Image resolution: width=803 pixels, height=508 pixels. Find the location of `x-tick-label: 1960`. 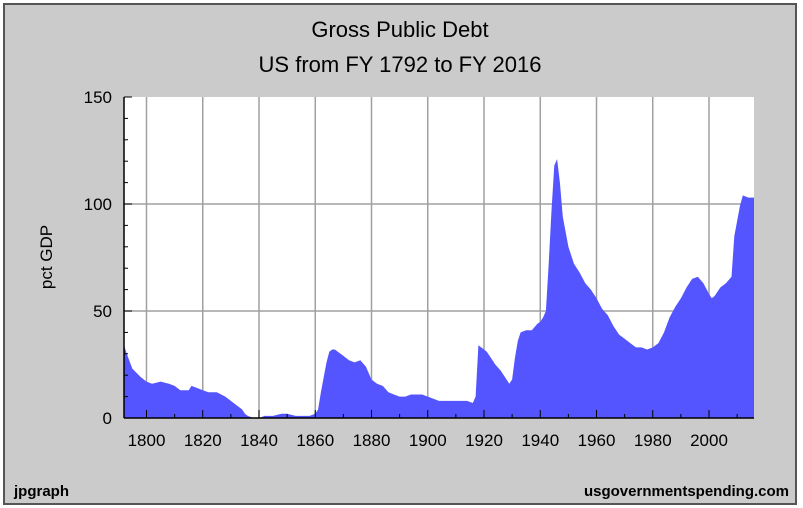

x-tick-label: 1960 is located at coordinates (597, 440).